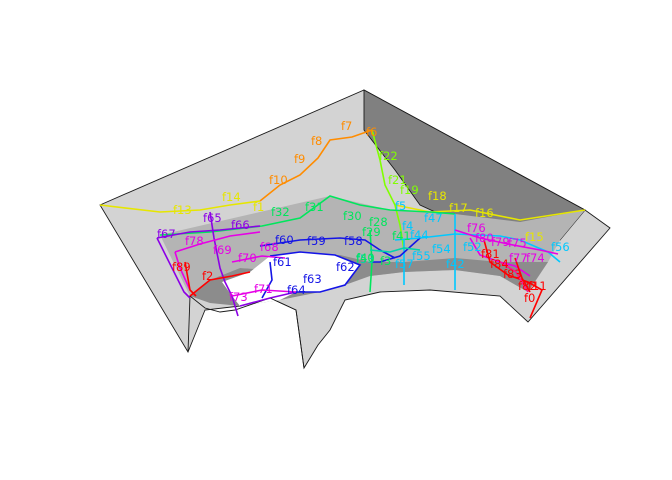 Image resolution: width=672 pixels, height=480 pixels. Describe the element at coordinates (472, 247) in the screenshot. I see `region-label-f52: f52` at that location.